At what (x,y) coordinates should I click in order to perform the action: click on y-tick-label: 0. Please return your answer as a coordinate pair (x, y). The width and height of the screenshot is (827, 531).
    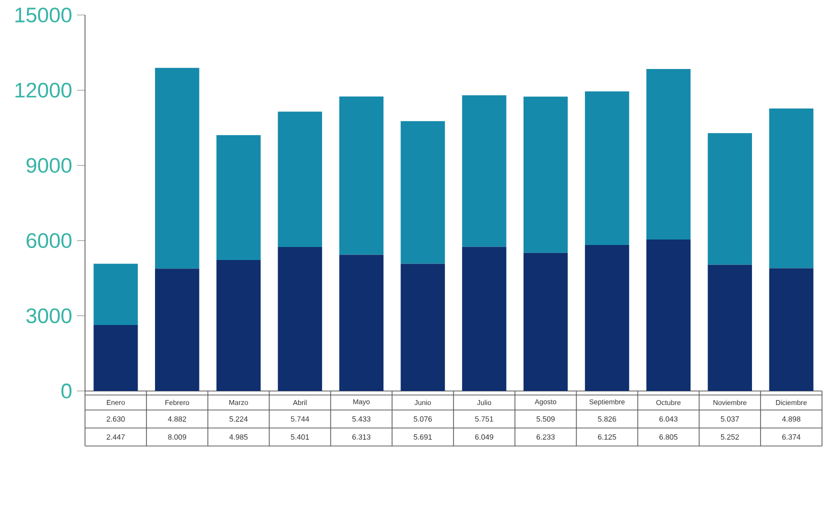
    Looking at the image, I should click on (66, 391).